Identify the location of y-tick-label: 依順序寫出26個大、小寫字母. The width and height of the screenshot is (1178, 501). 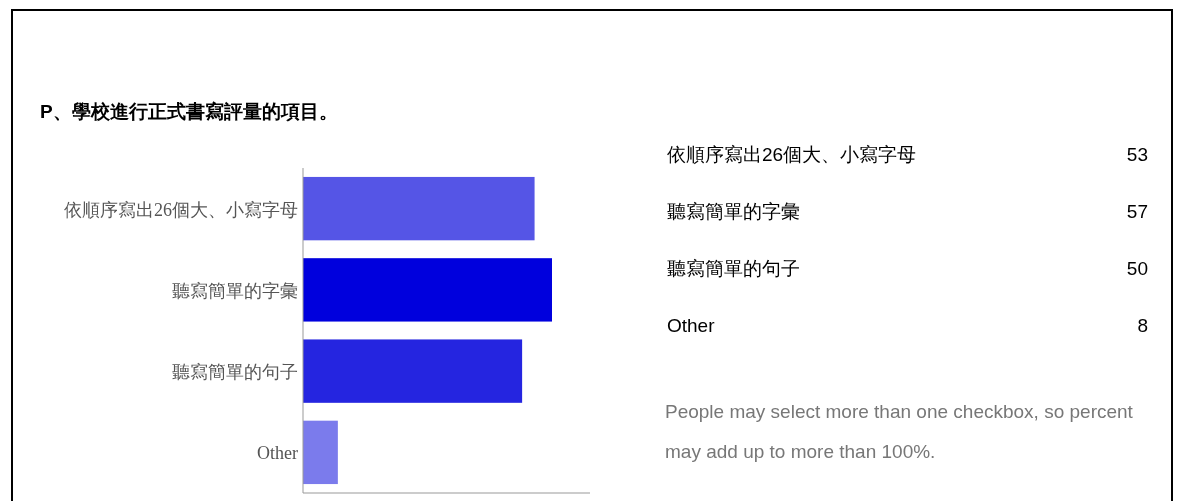
(181, 209).